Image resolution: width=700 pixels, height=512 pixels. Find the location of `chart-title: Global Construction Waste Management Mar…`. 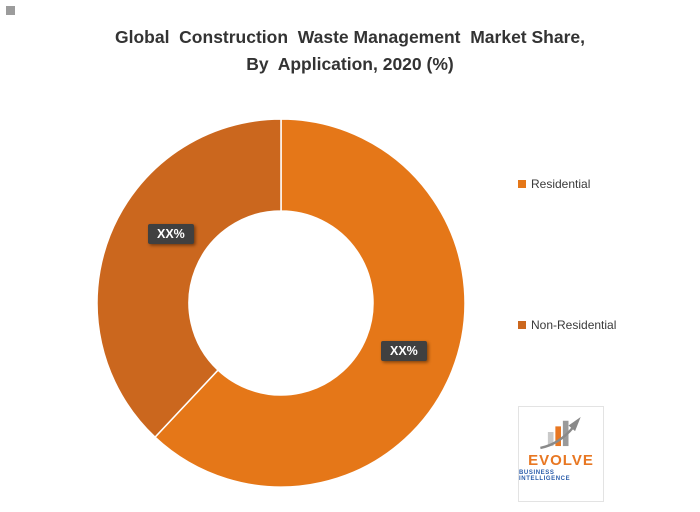

chart-title: Global Construction Waste Management Mar… is located at coordinates (350, 51).